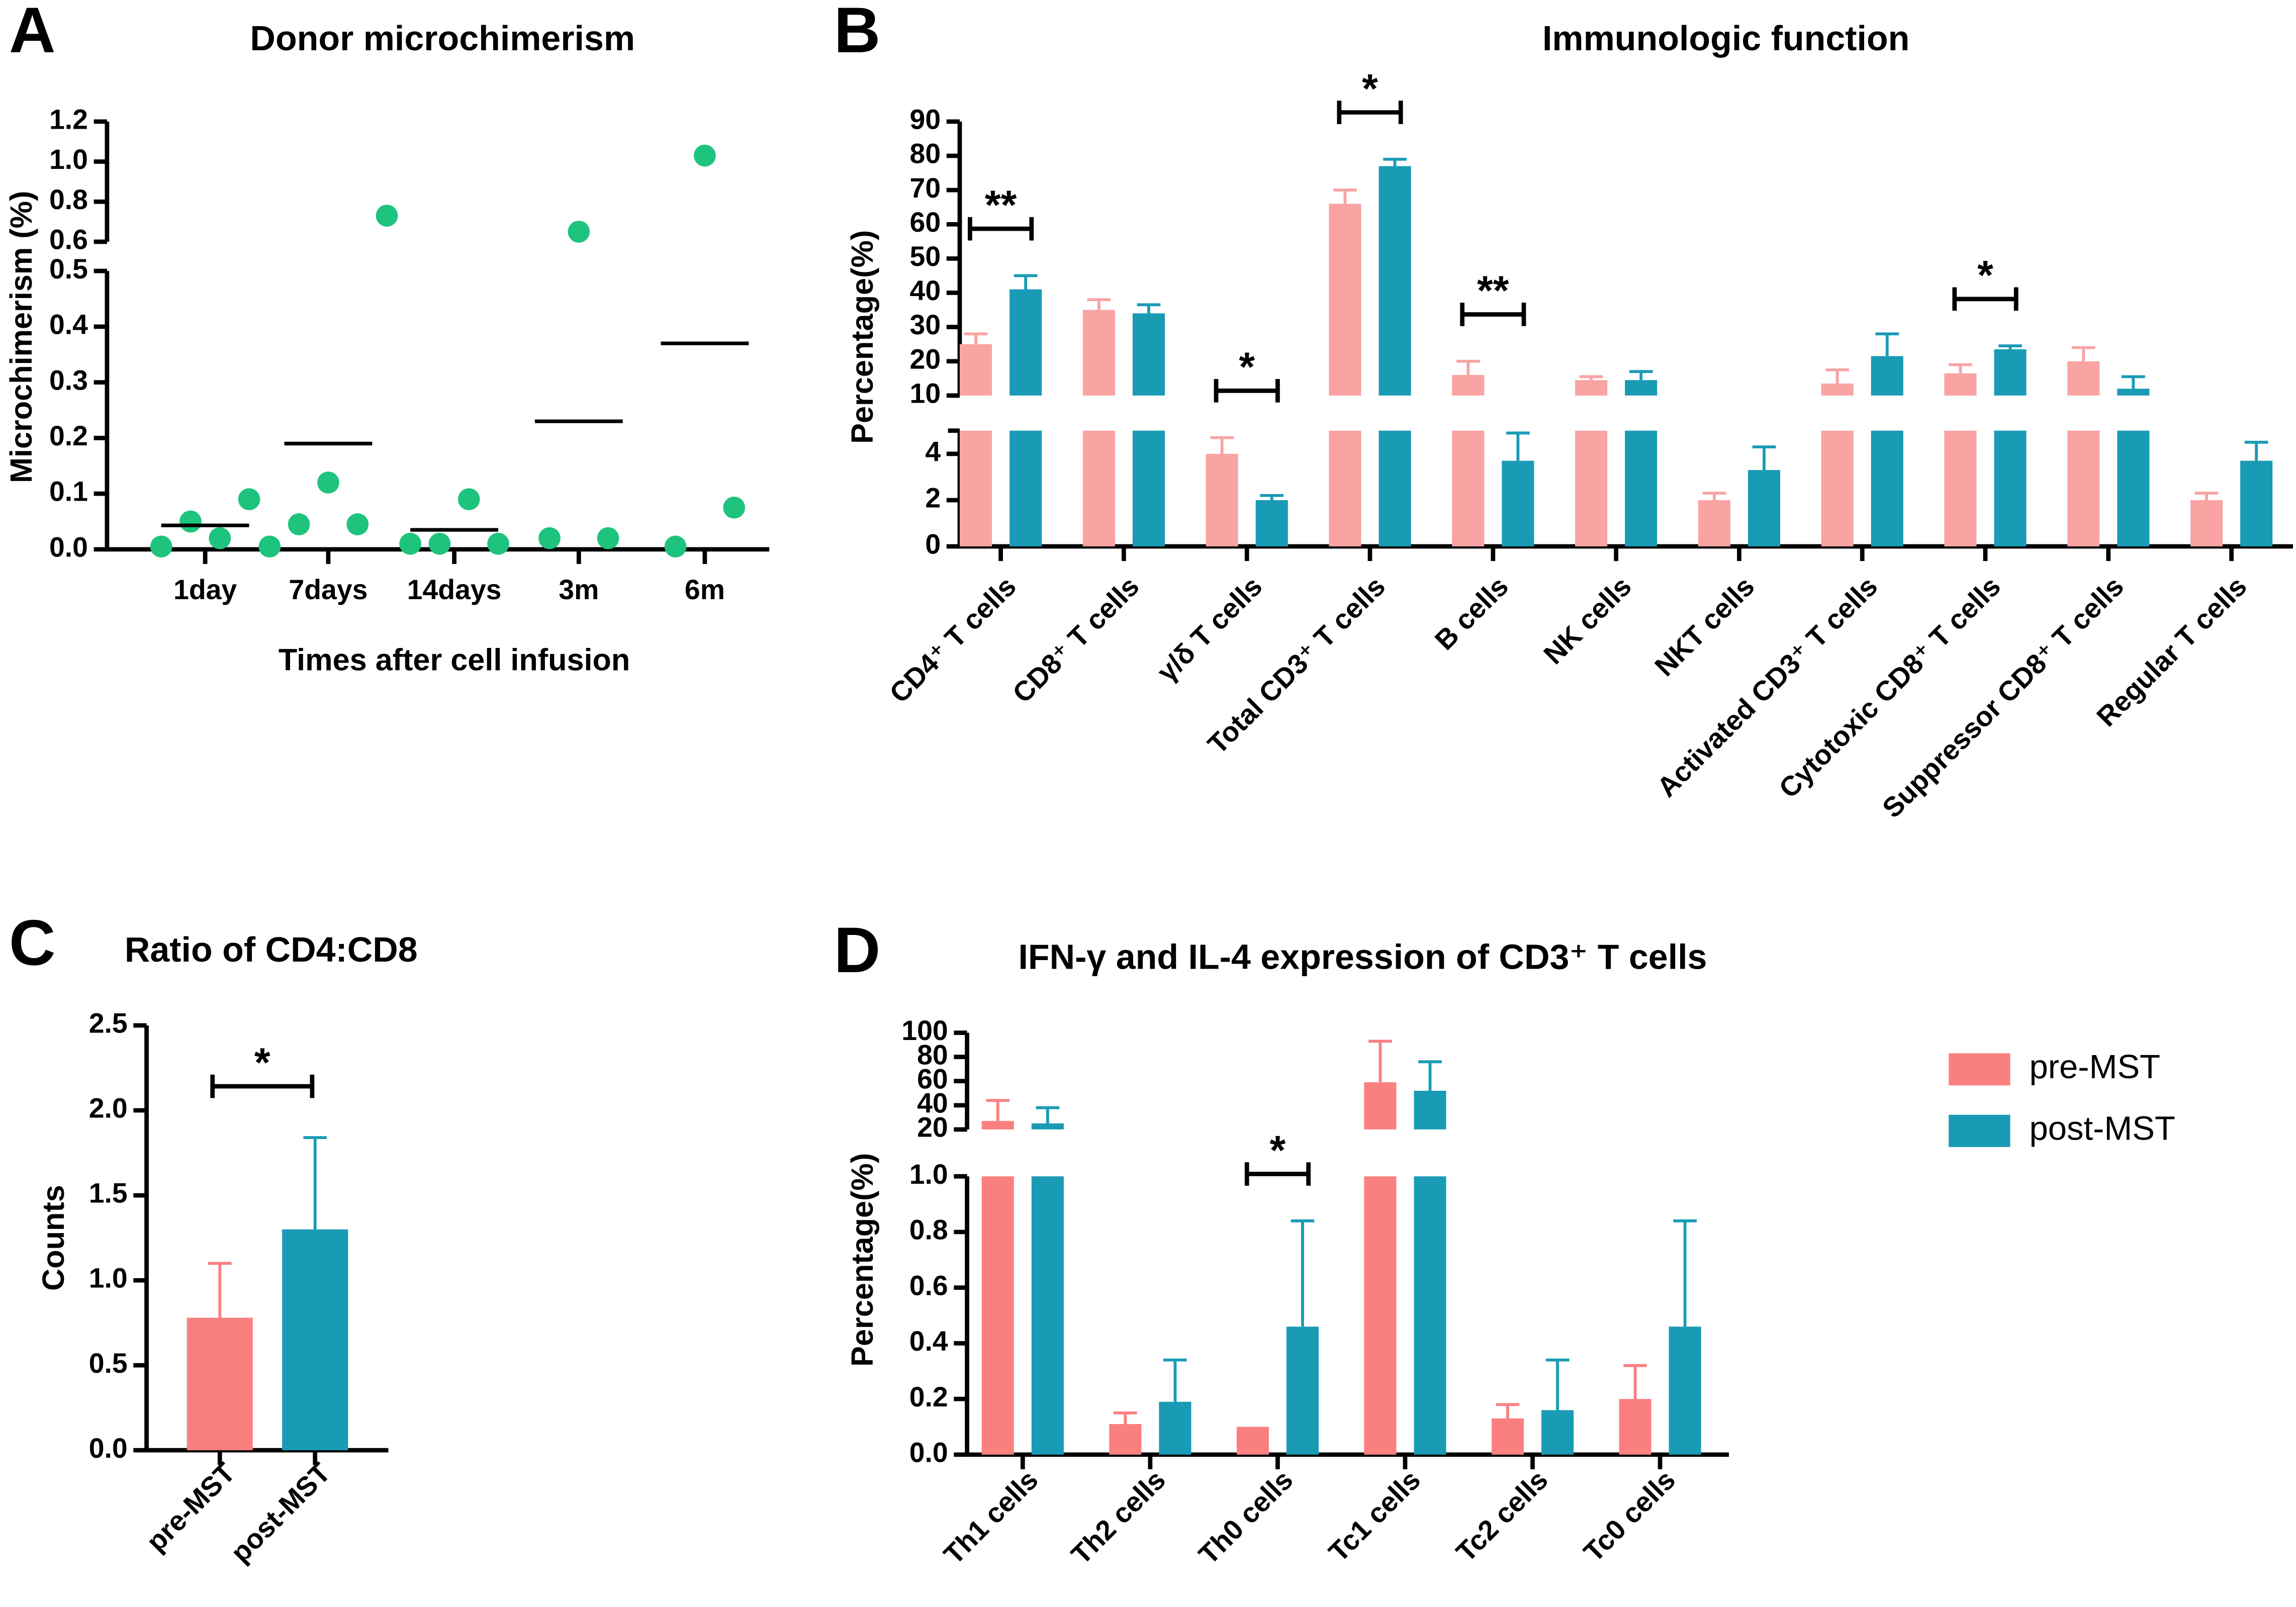 Image resolution: width=2296 pixels, height=1607 pixels. Describe the element at coordinates (32, 33) in the screenshot. I see `panel-letter: A` at that location.